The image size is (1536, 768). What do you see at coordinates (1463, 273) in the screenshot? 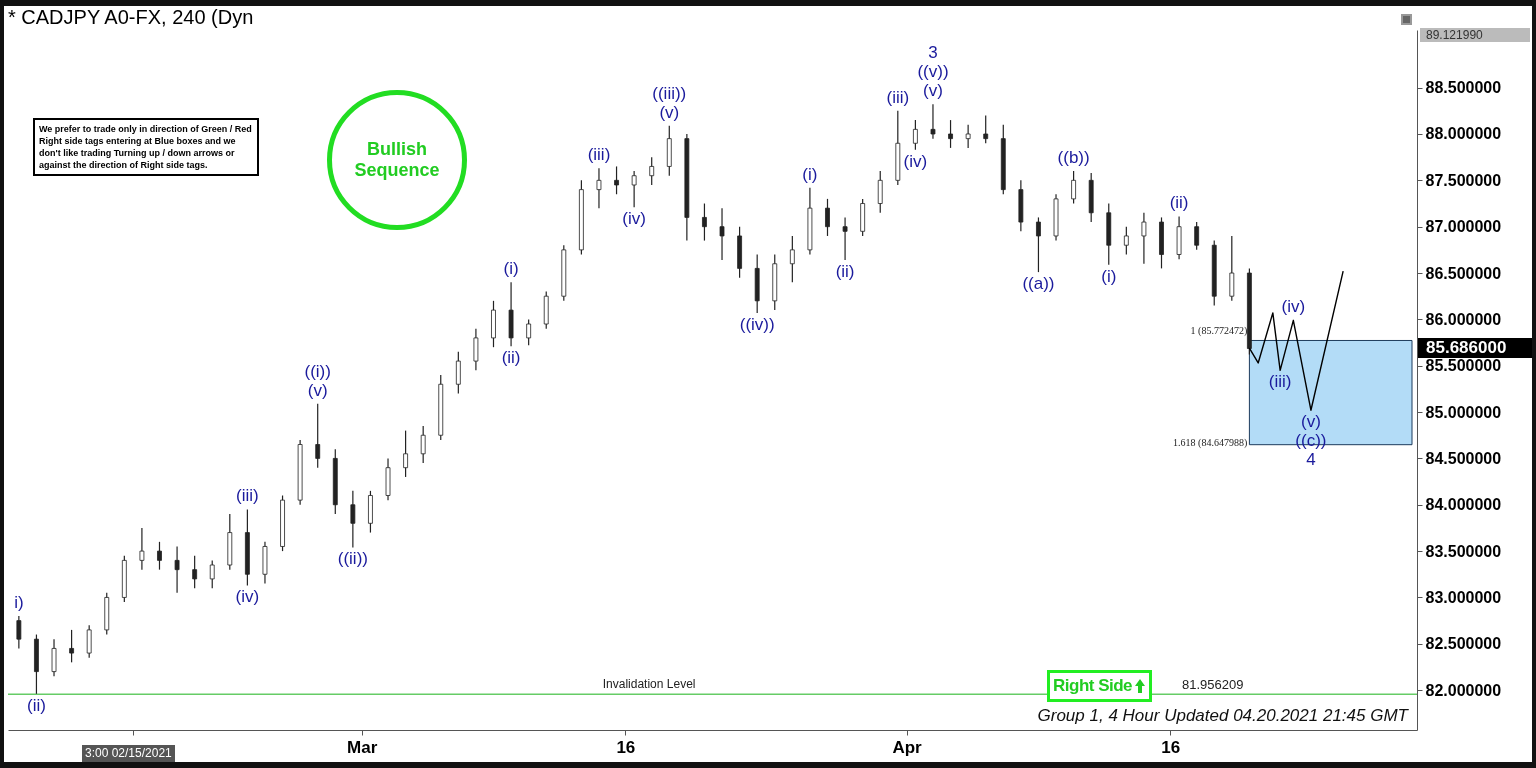
I see `y-tick-label: 86.500000` at bounding box center [1463, 273].